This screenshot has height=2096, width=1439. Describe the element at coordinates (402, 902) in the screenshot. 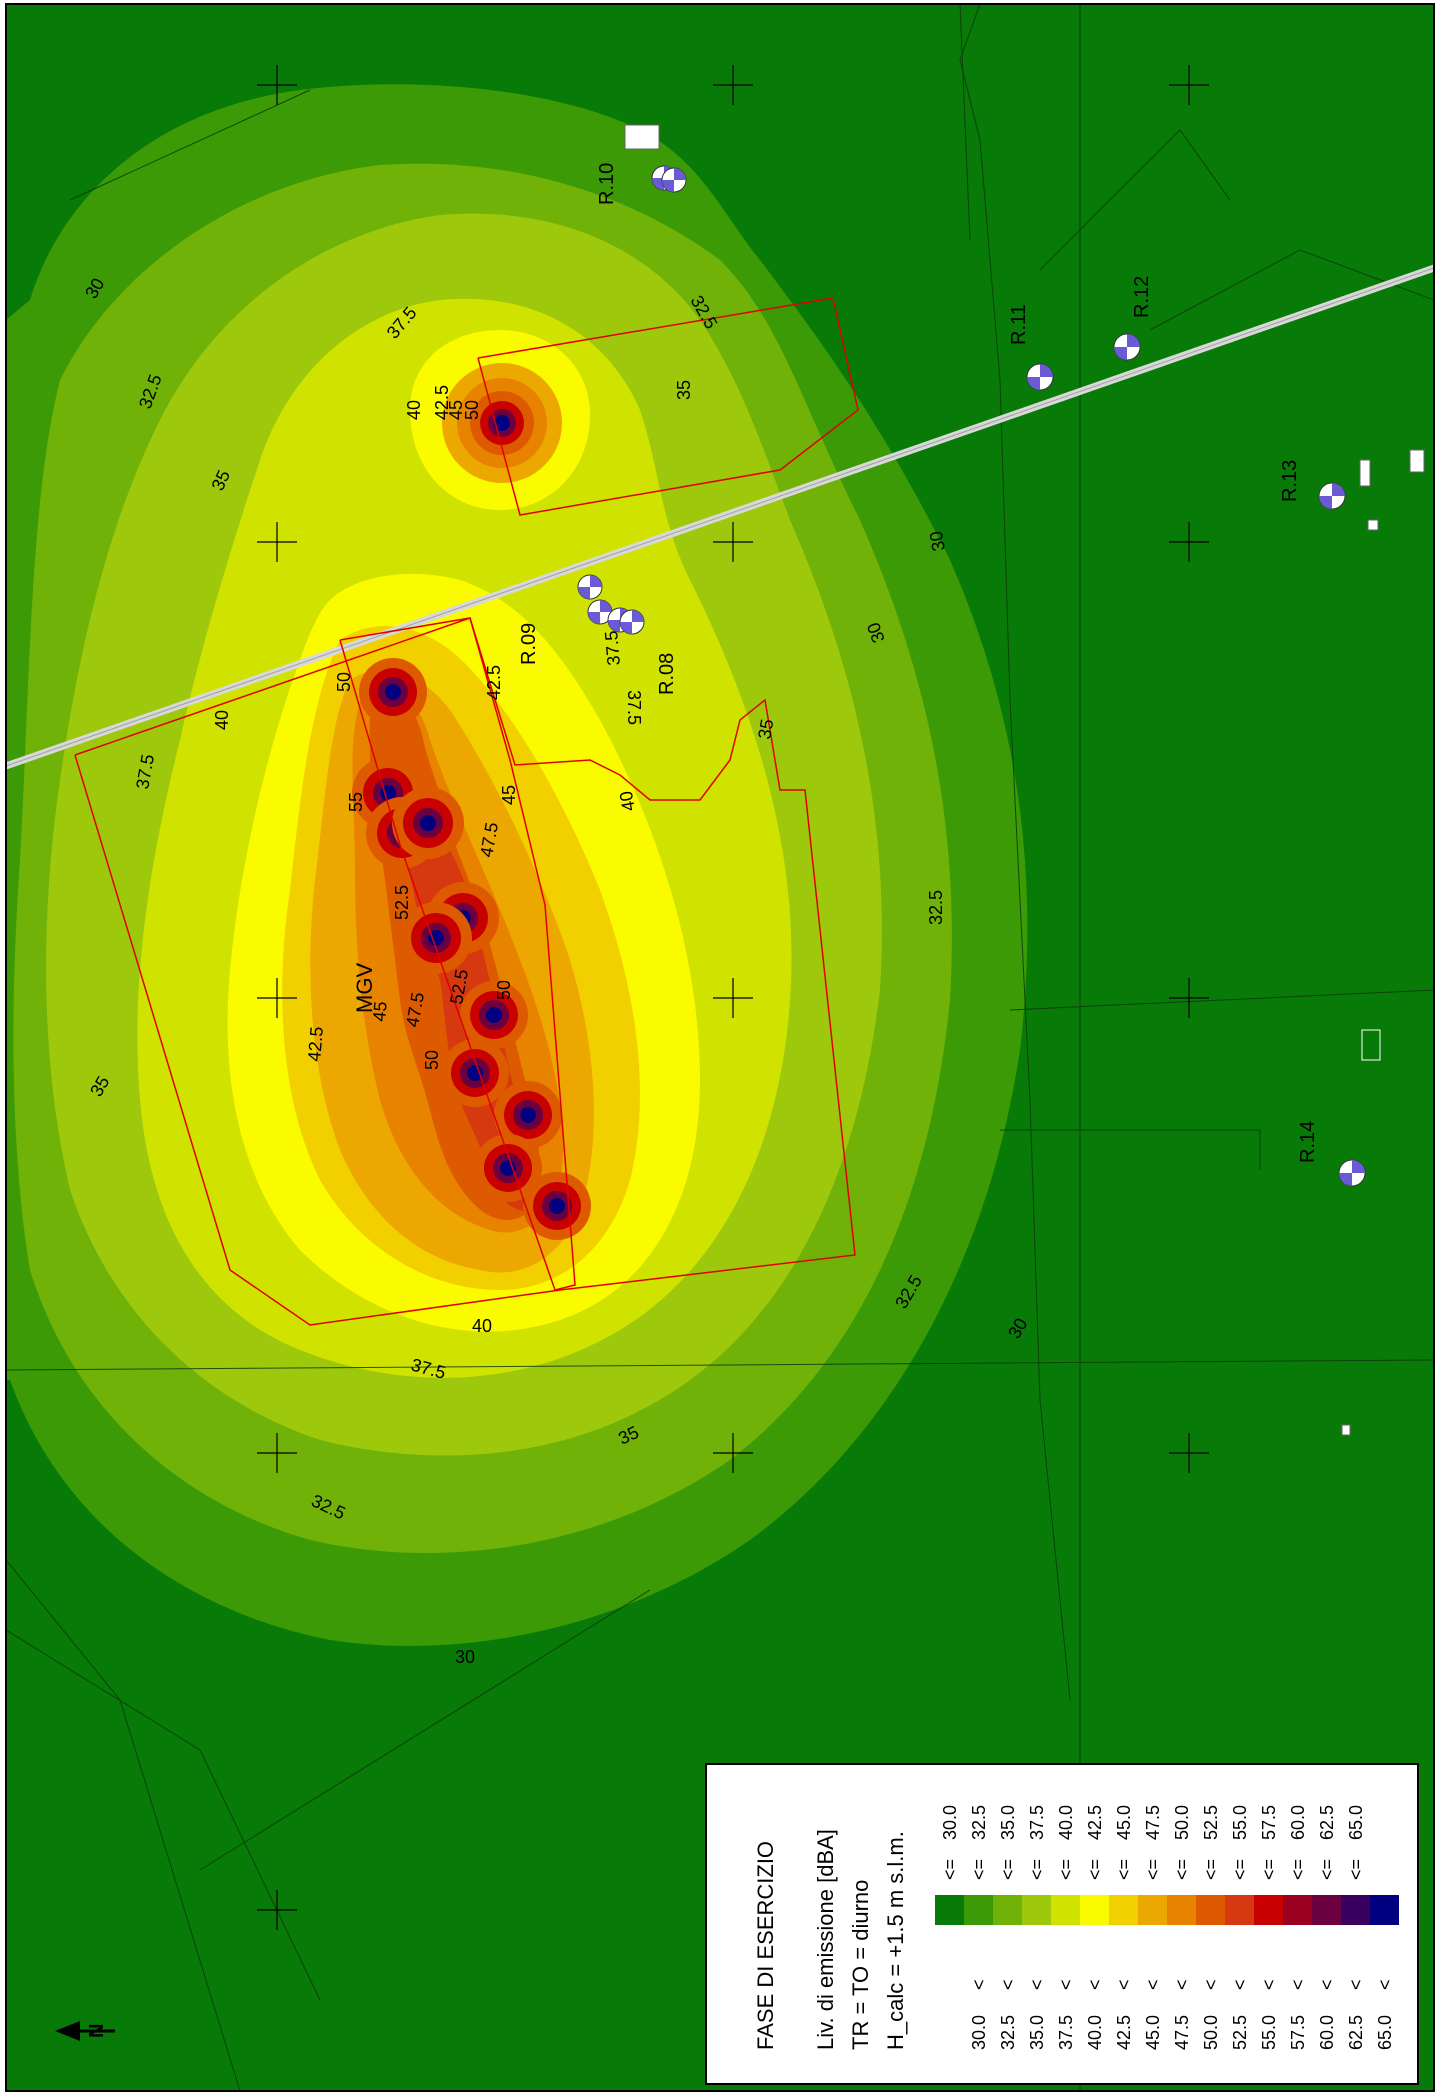

I see `label-52-5: 52.5` at that location.